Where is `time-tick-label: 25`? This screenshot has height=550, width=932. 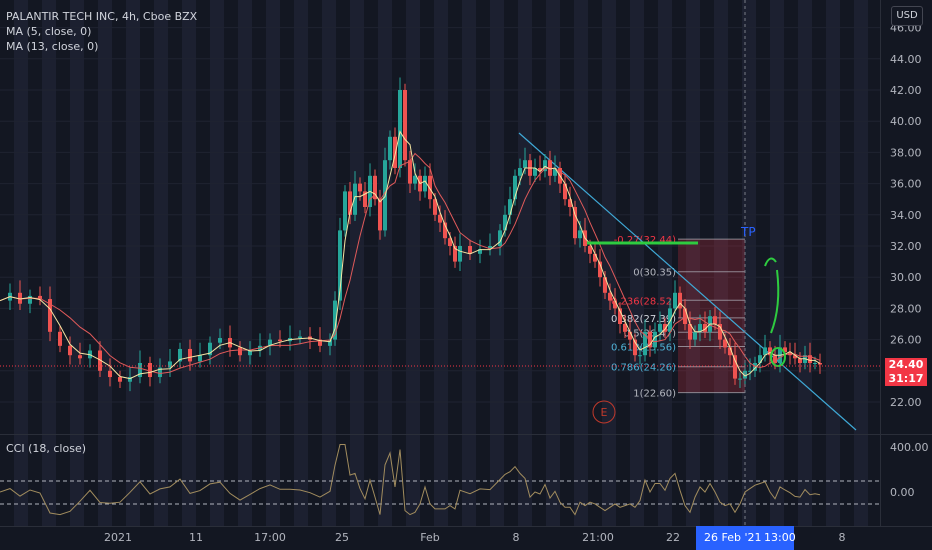 time-tick-label: 25 is located at coordinates (342, 537).